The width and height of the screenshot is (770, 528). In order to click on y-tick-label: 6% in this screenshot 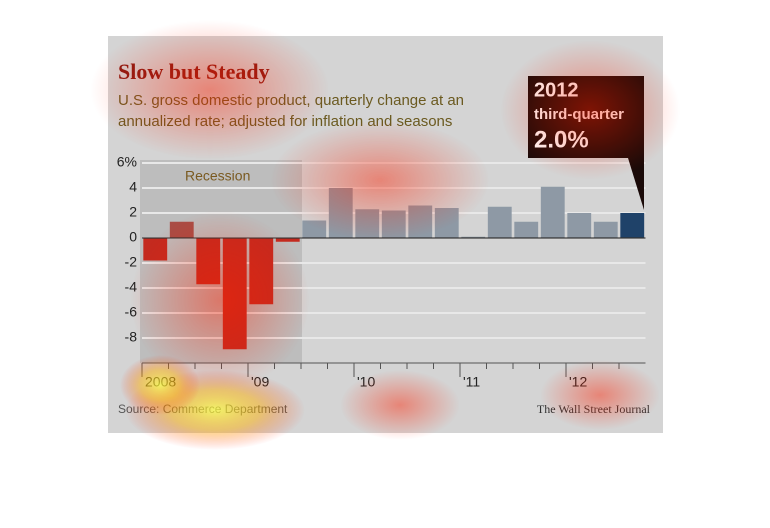, I will do `click(127, 162)`.